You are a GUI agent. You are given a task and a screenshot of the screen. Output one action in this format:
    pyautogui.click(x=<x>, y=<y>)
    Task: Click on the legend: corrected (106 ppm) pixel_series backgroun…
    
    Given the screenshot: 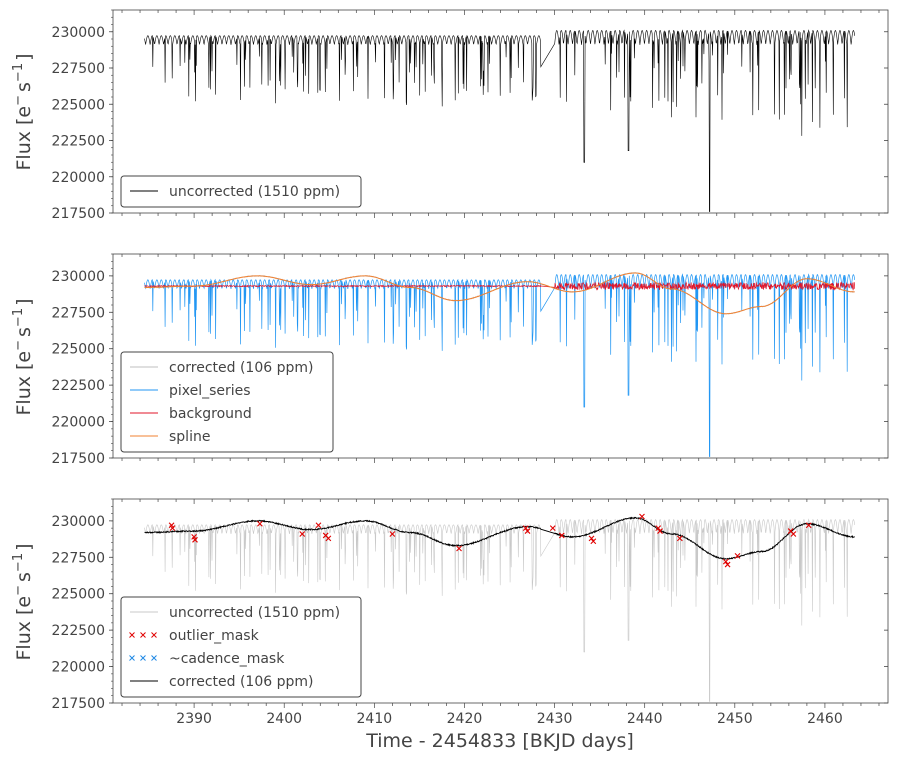 What is the action you would take?
    pyautogui.click(x=227, y=402)
    